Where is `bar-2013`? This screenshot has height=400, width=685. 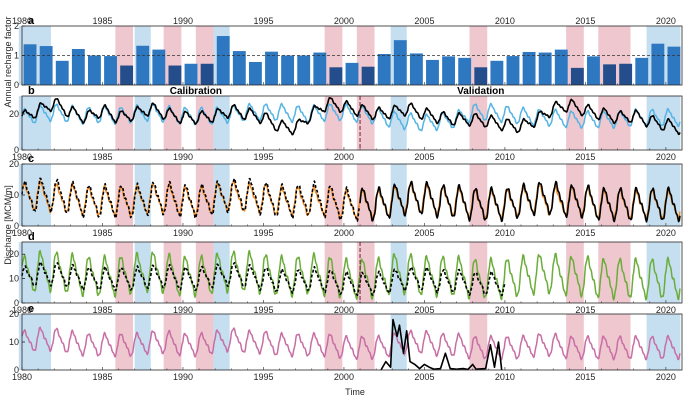
bar-2013 is located at coordinates (561, 67).